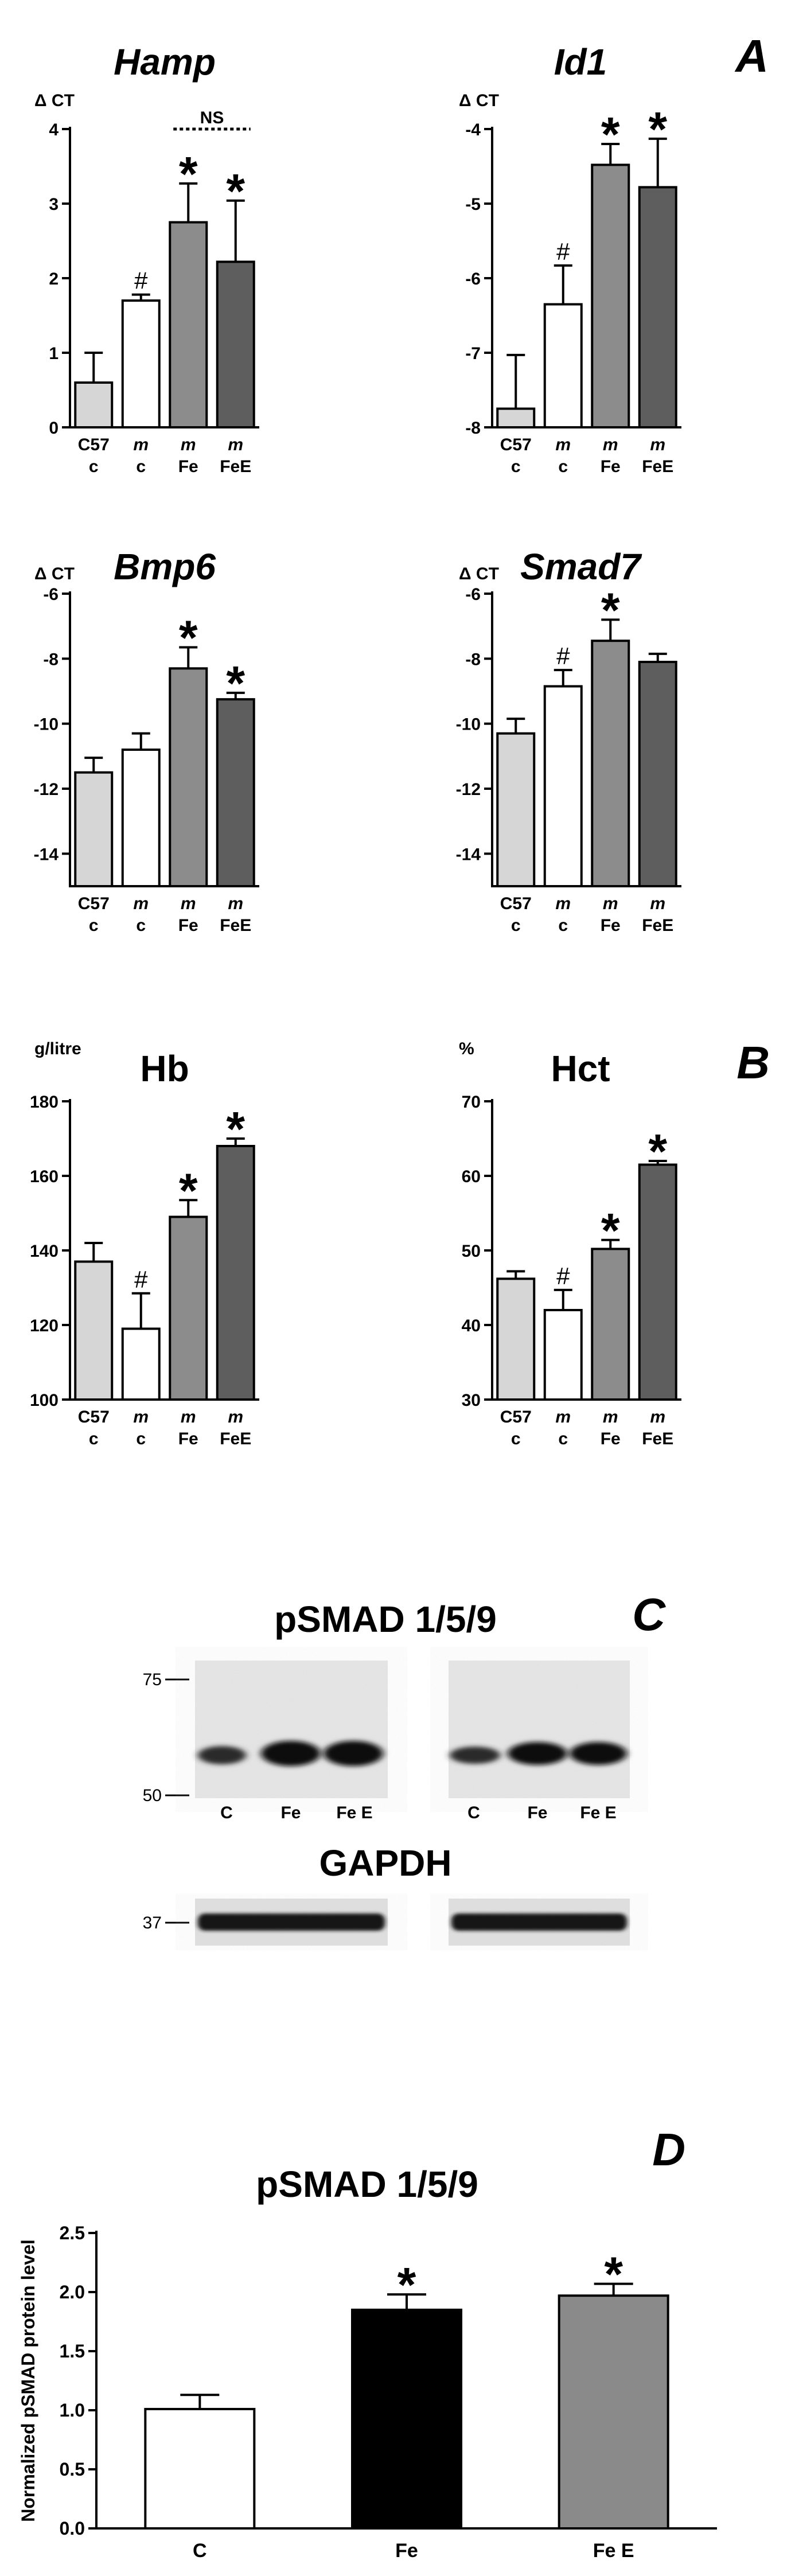 The width and height of the screenshot is (795, 2576). Describe the element at coordinates (44, 1326) in the screenshot. I see `y-tick-label: 120` at that location.